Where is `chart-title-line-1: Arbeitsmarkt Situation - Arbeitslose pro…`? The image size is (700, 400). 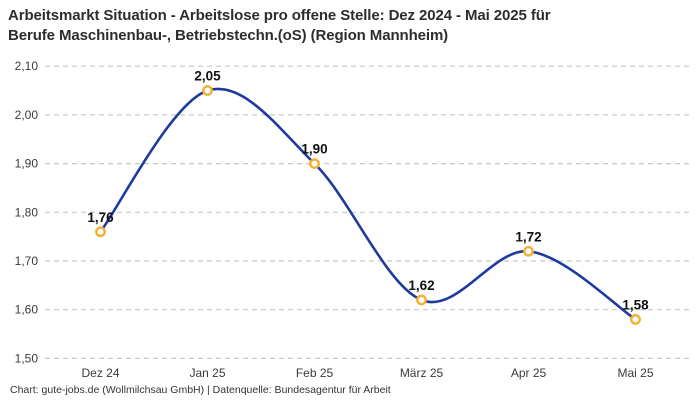
chart-title-line-1: Arbeitsmarkt Situation - Arbeitslose pro… is located at coordinates (279, 15).